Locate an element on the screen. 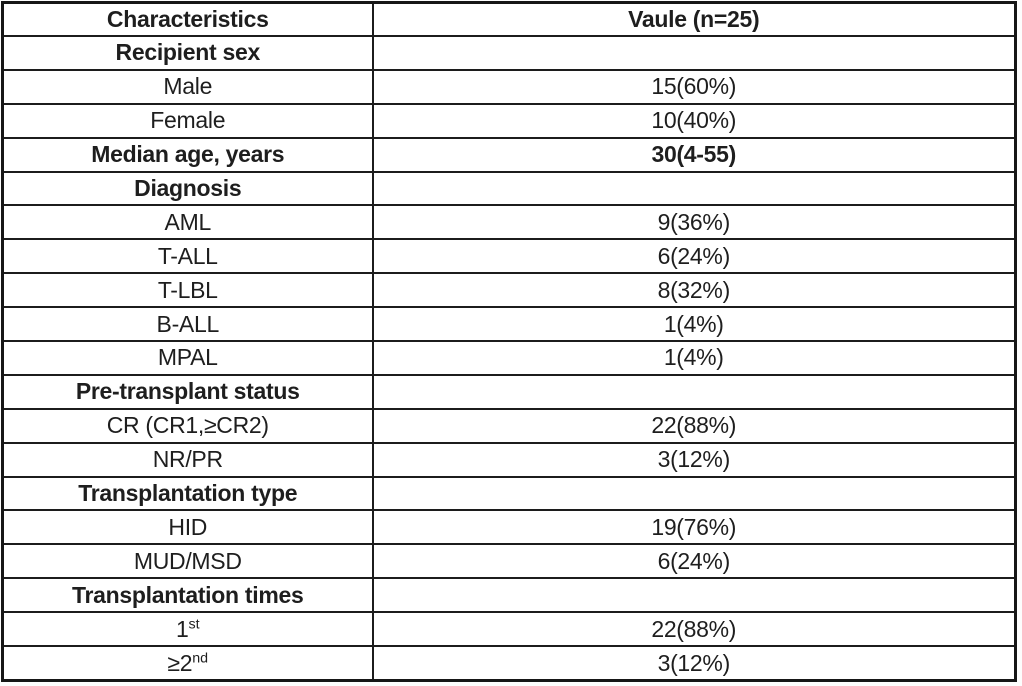 The width and height of the screenshot is (1022, 686). header-row: Characteristics Vaule (n=25) is located at coordinates (509, 19).